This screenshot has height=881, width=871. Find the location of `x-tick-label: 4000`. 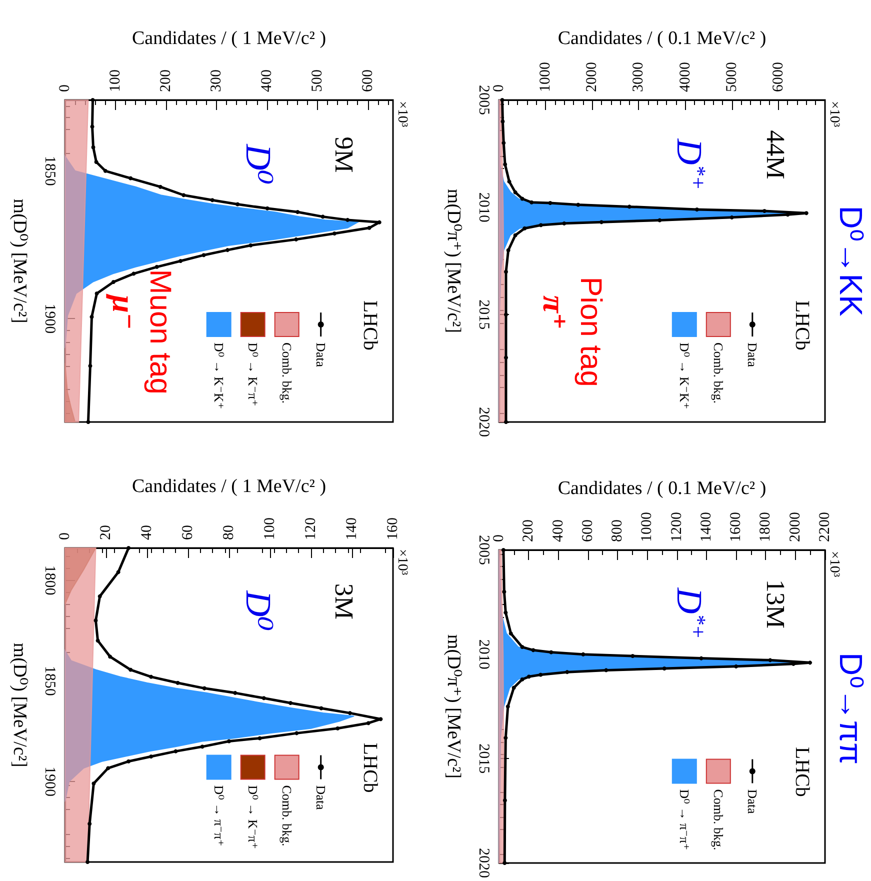

x-tick-label: 4000 is located at coordinates (685, 77).